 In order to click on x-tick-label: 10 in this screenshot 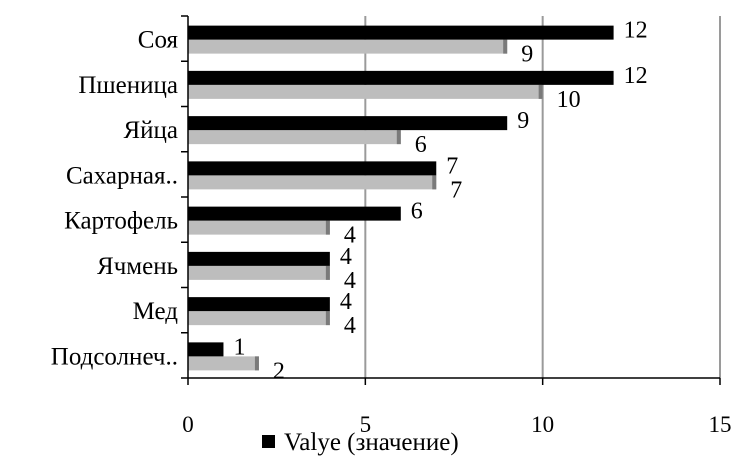, I will do `click(542, 424)`.